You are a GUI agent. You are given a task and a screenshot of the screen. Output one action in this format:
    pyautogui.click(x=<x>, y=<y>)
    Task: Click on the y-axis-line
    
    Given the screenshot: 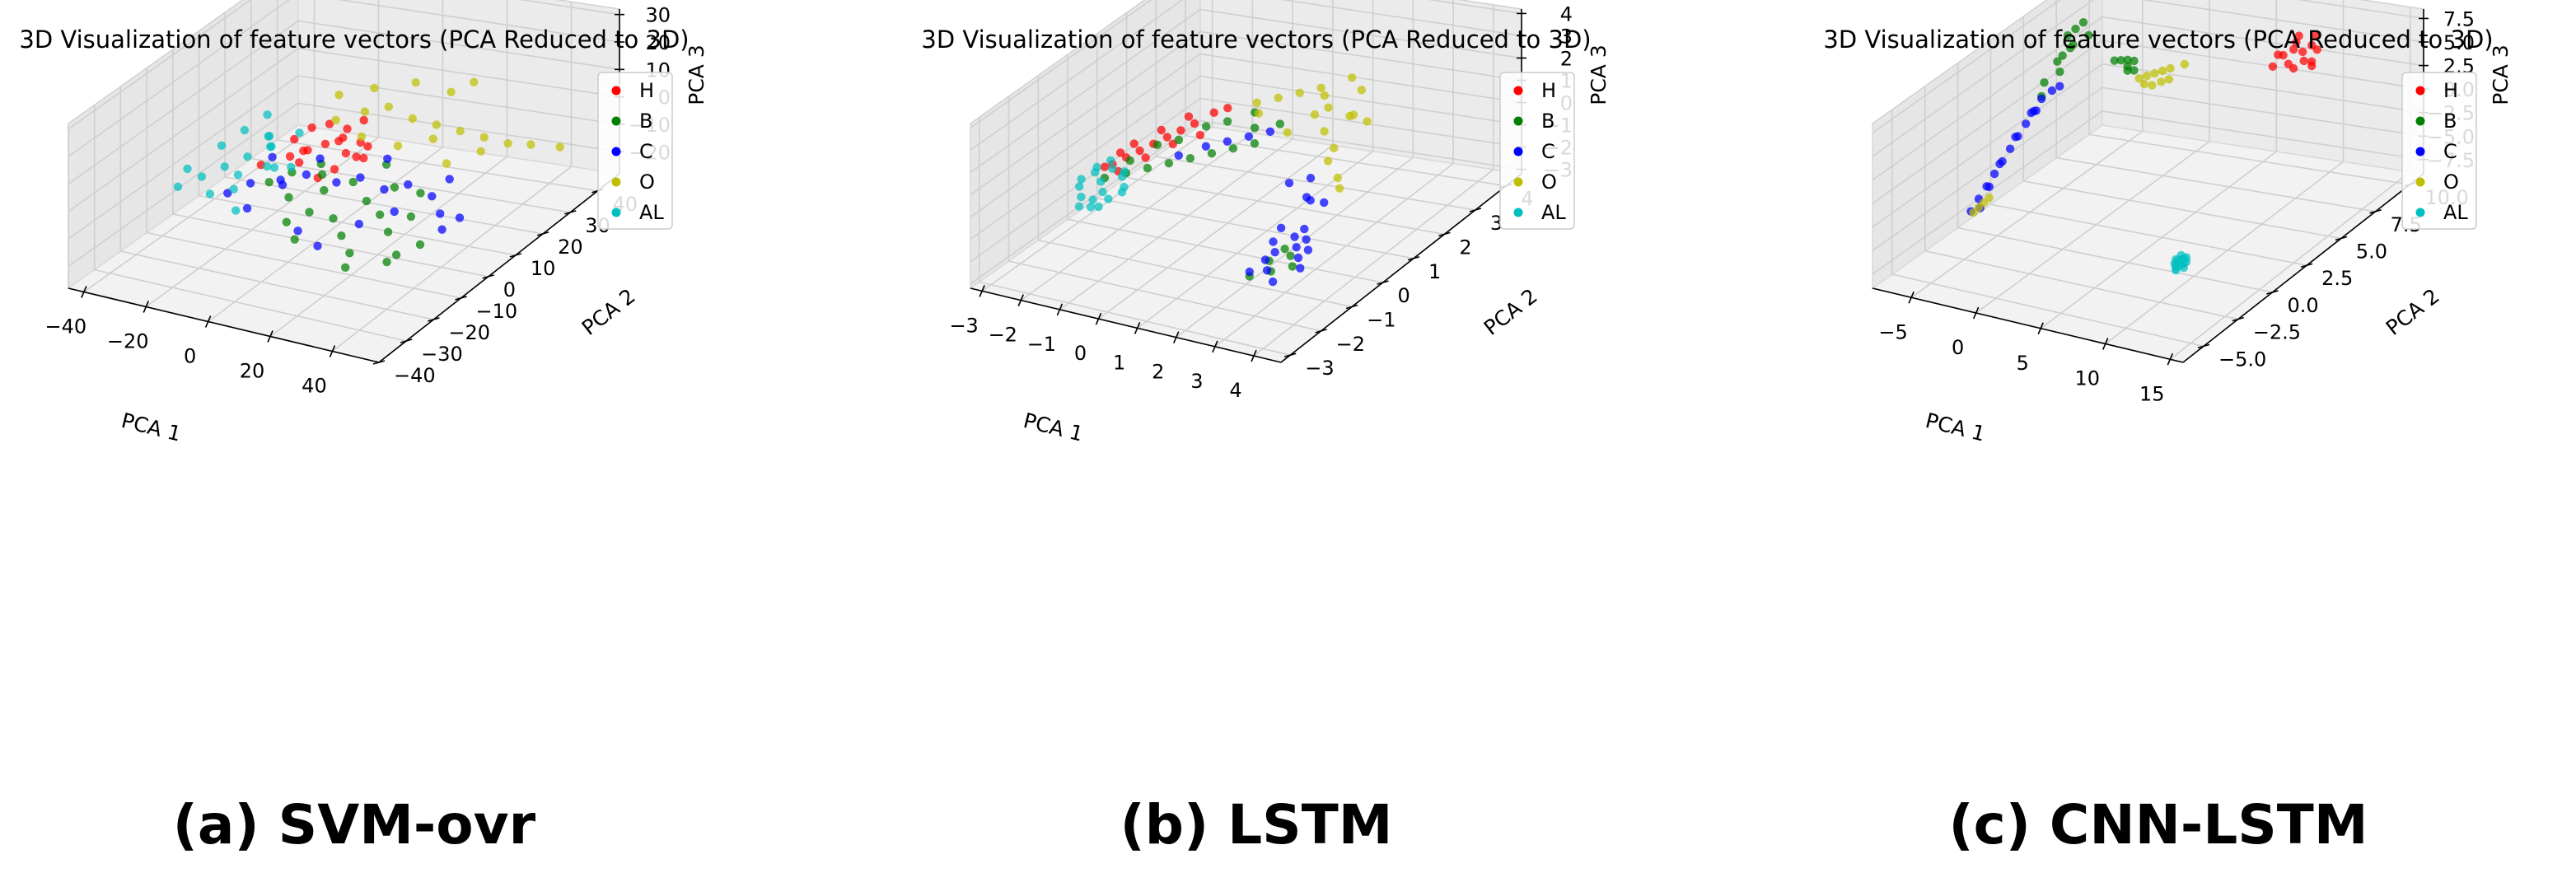 What is the action you would take?
    pyautogui.click(x=499, y=268)
    